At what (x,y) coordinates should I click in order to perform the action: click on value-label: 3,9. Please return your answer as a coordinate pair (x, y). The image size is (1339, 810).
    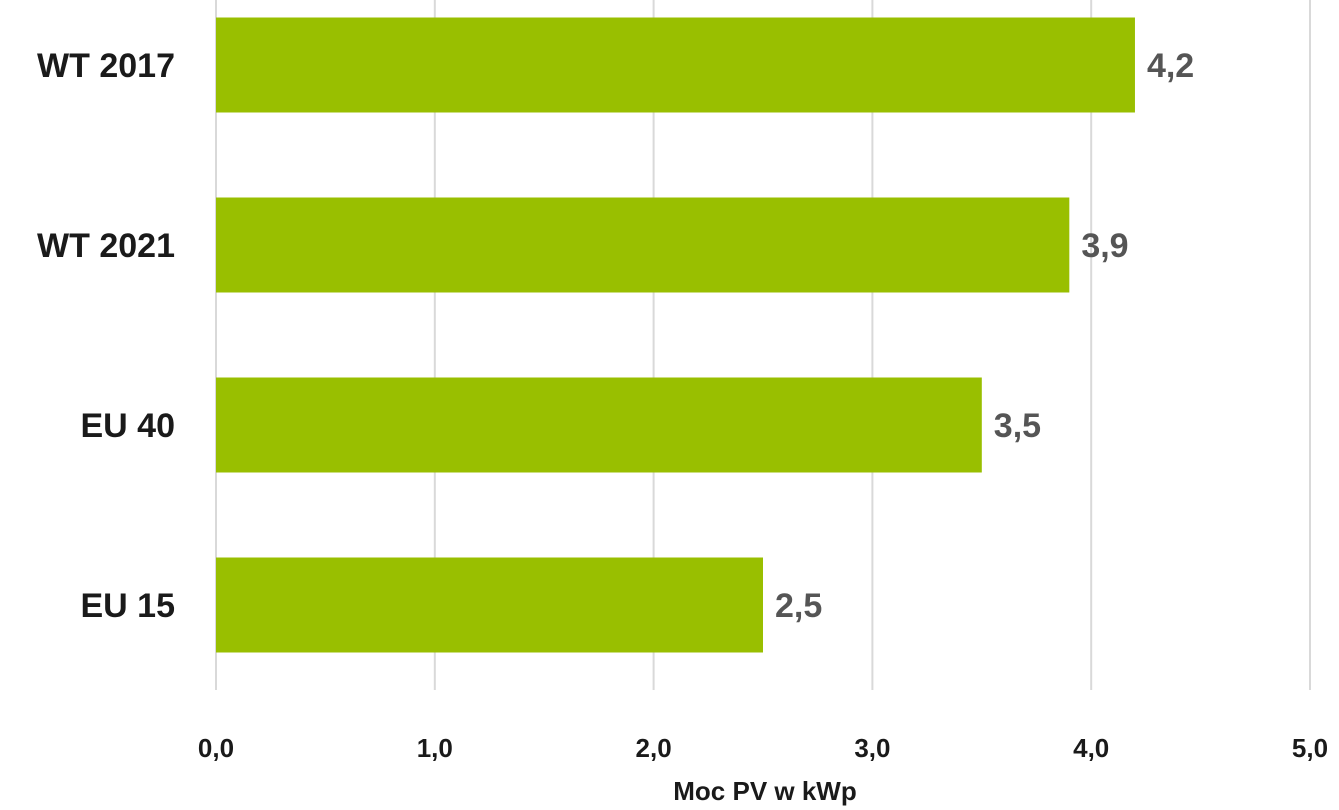
    Looking at the image, I should click on (1104, 246).